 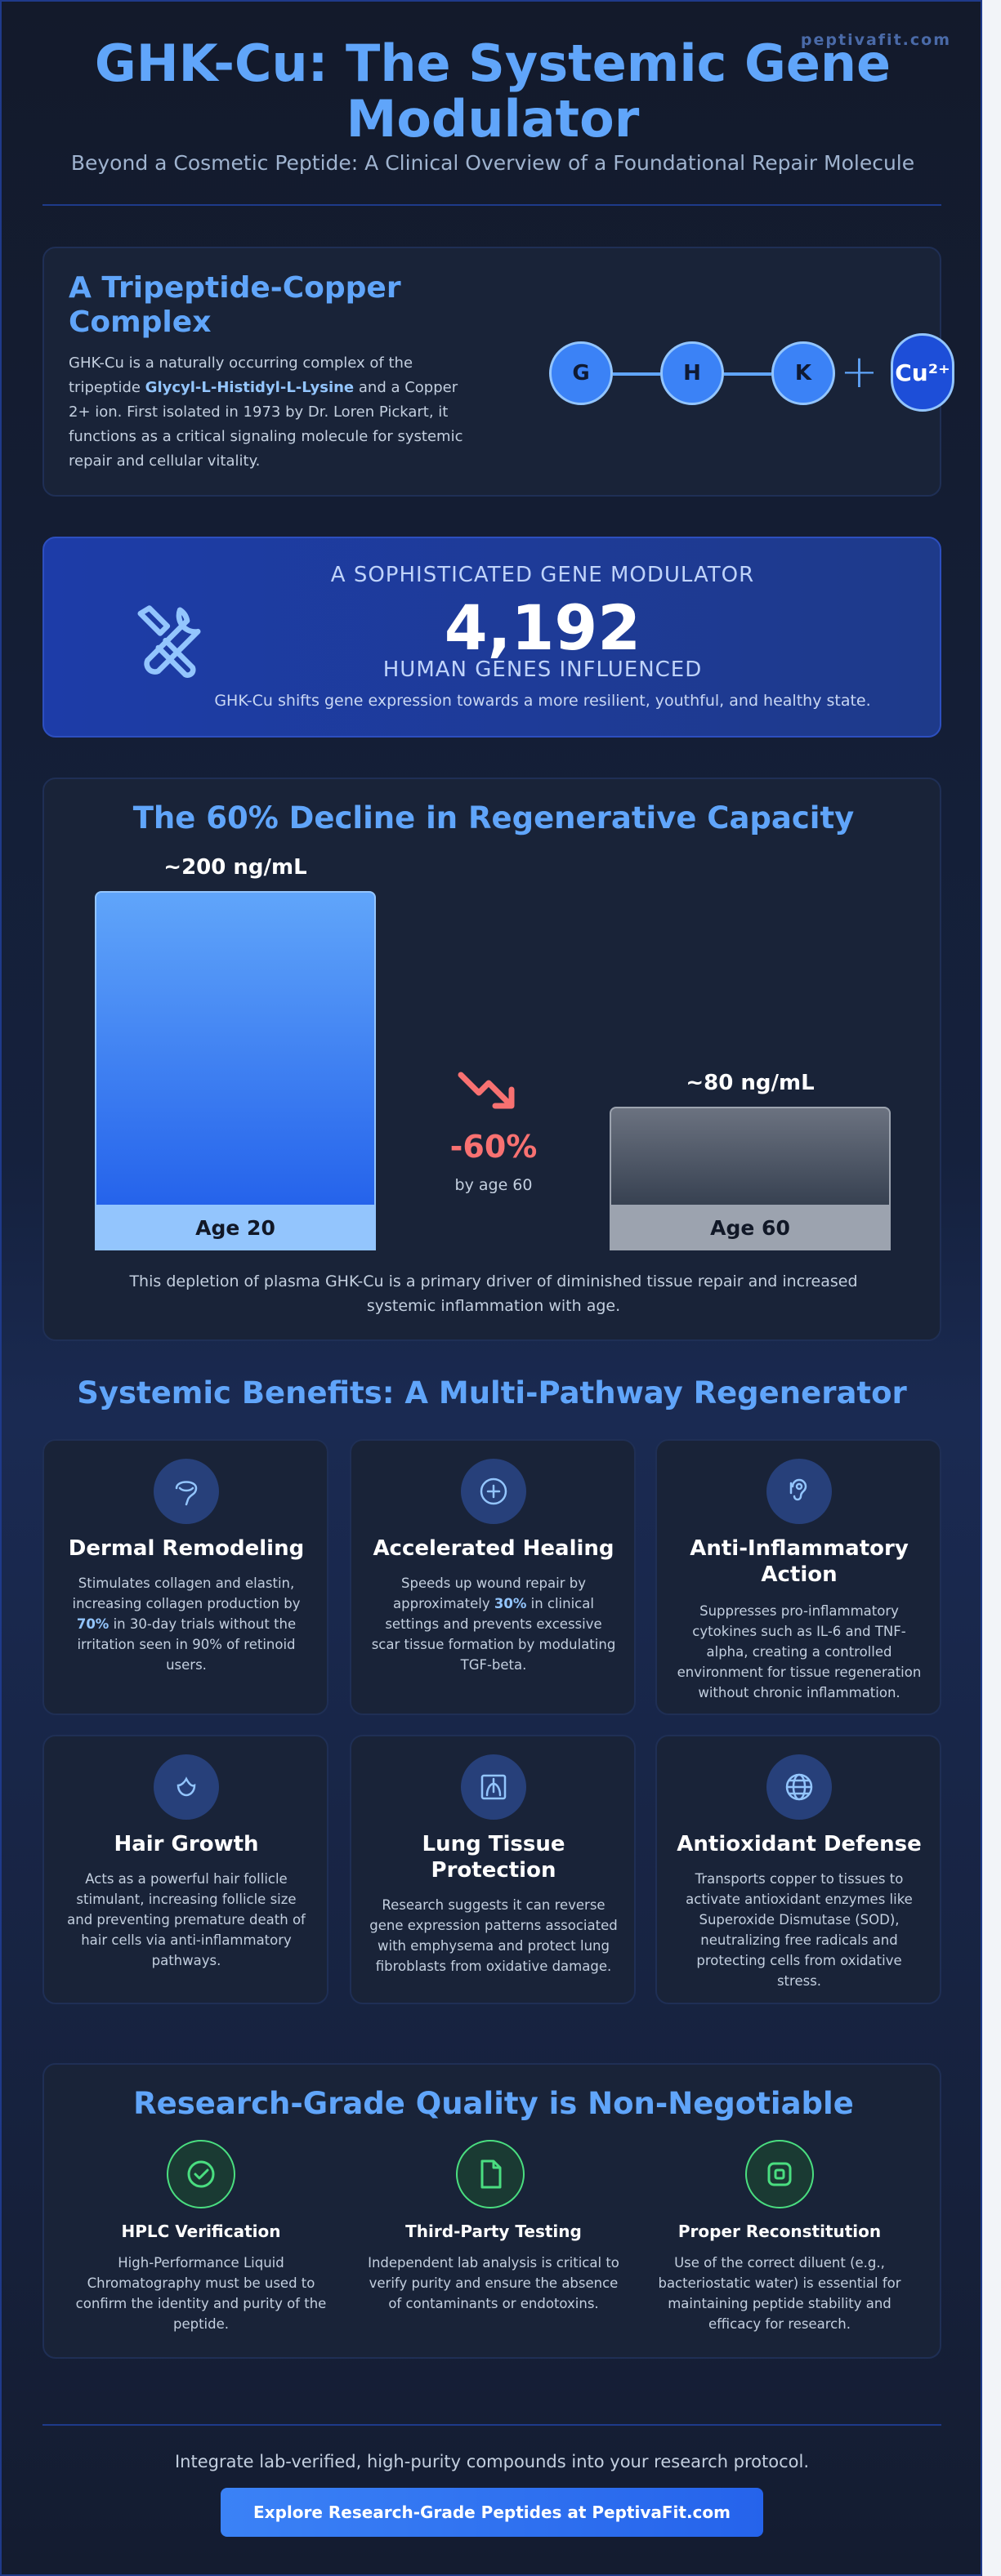 I want to click on lungs-icon, so click(x=493, y=1787).